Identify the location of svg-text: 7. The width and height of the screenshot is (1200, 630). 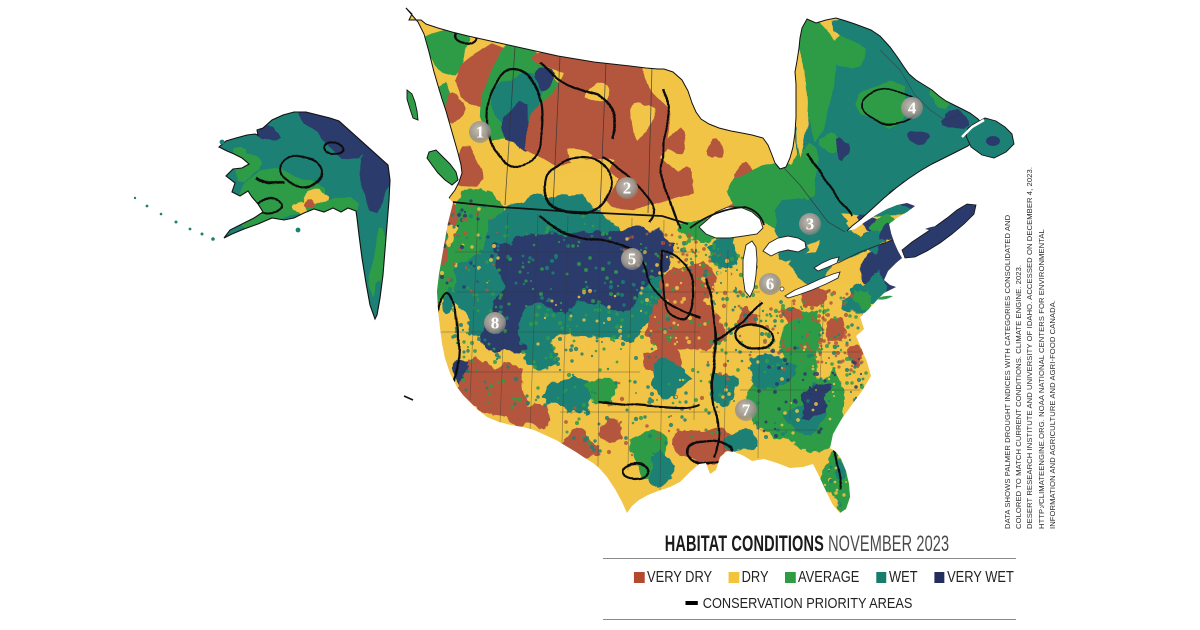
(746, 410).